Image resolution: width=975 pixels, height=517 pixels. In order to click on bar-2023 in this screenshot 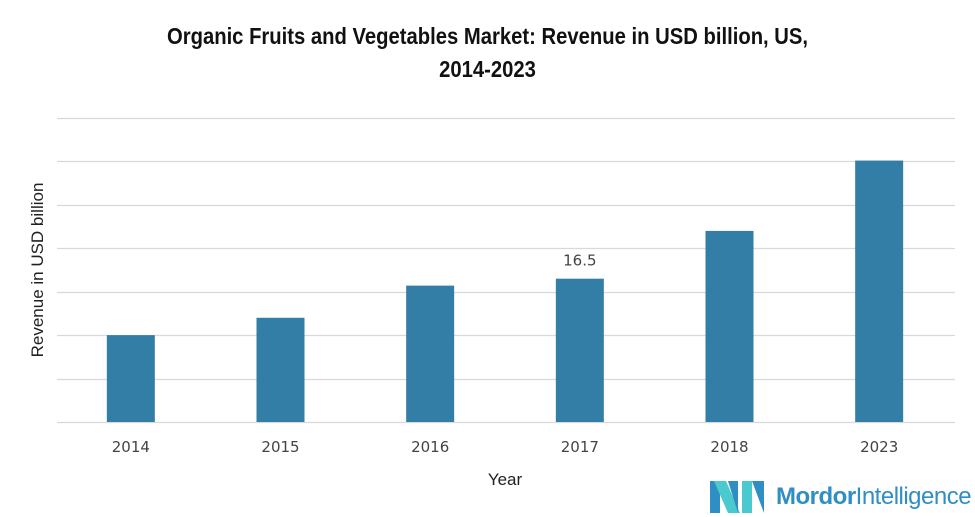, I will do `click(879, 291)`.